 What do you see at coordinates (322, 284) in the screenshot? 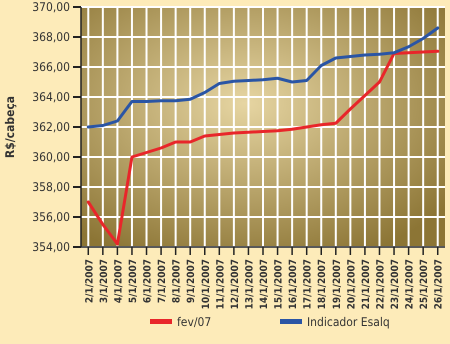
I see `x-tick-label: 18/1/2007` at bounding box center [322, 284].